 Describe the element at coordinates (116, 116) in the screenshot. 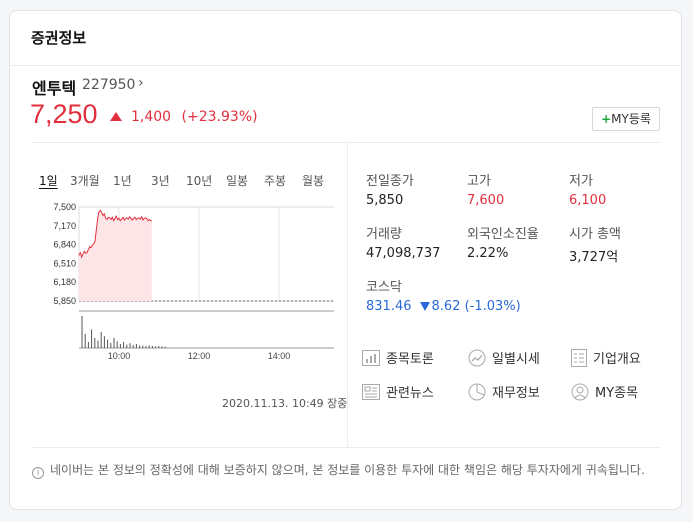

I see `up-arrow-icon` at that location.